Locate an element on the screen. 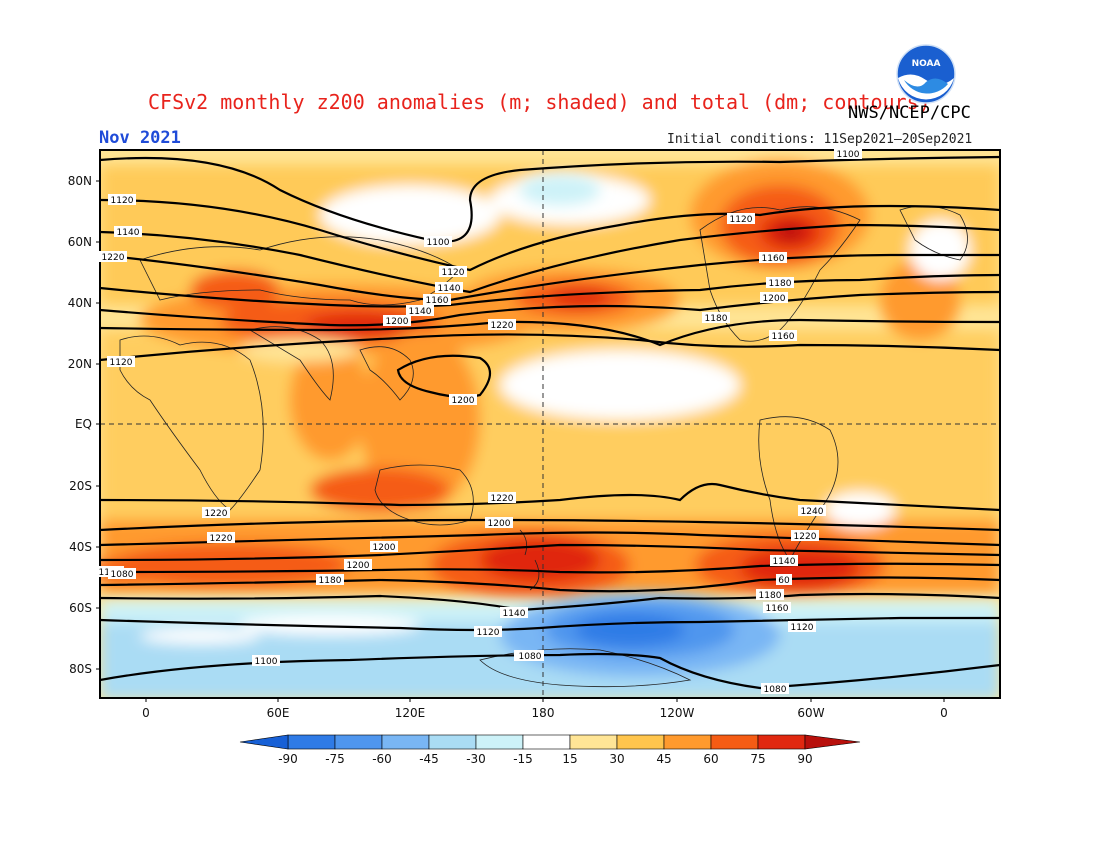  svg-text: 60 is located at coordinates (784, 581).